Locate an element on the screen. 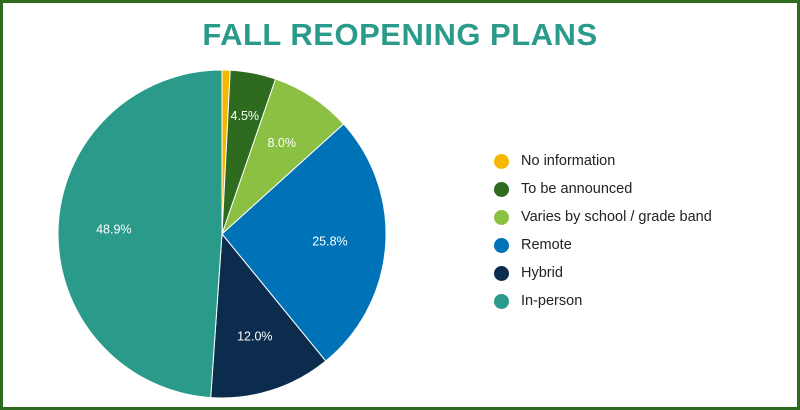 Image resolution: width=800 pixels, height=410 pixels. legend-item: No information is located at coordinates (603, 161).